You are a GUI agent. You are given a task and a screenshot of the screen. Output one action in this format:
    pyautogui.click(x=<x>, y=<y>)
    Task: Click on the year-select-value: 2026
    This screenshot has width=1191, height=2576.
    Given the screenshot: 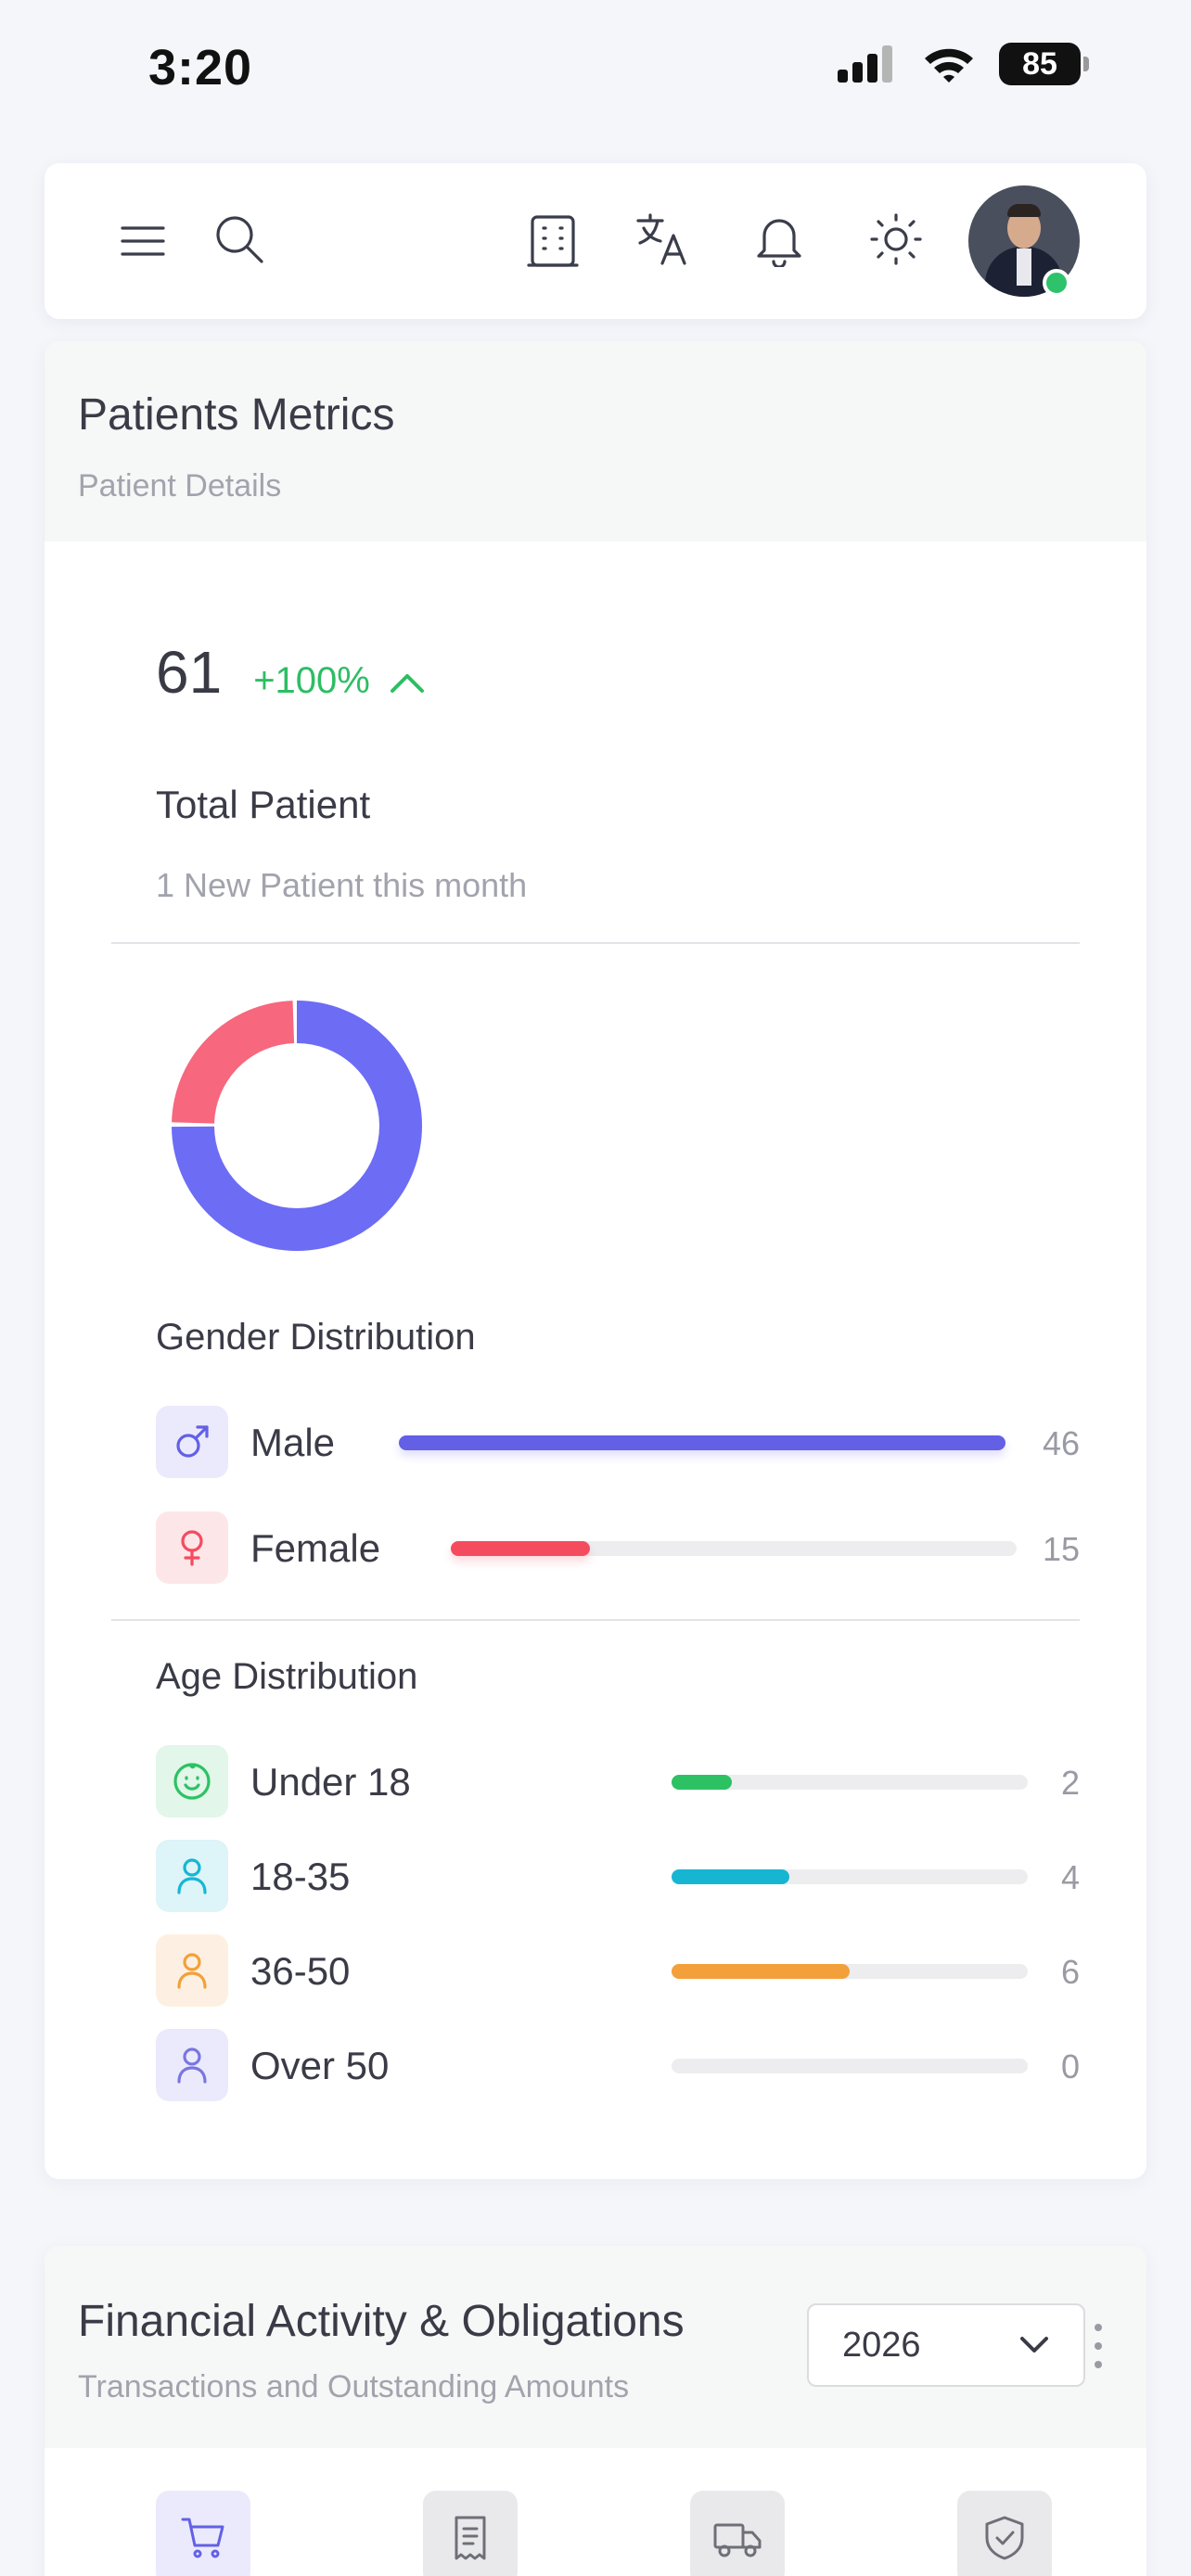 What is the action you would take?
    pyautogui.click(x=881, y=2345)
    